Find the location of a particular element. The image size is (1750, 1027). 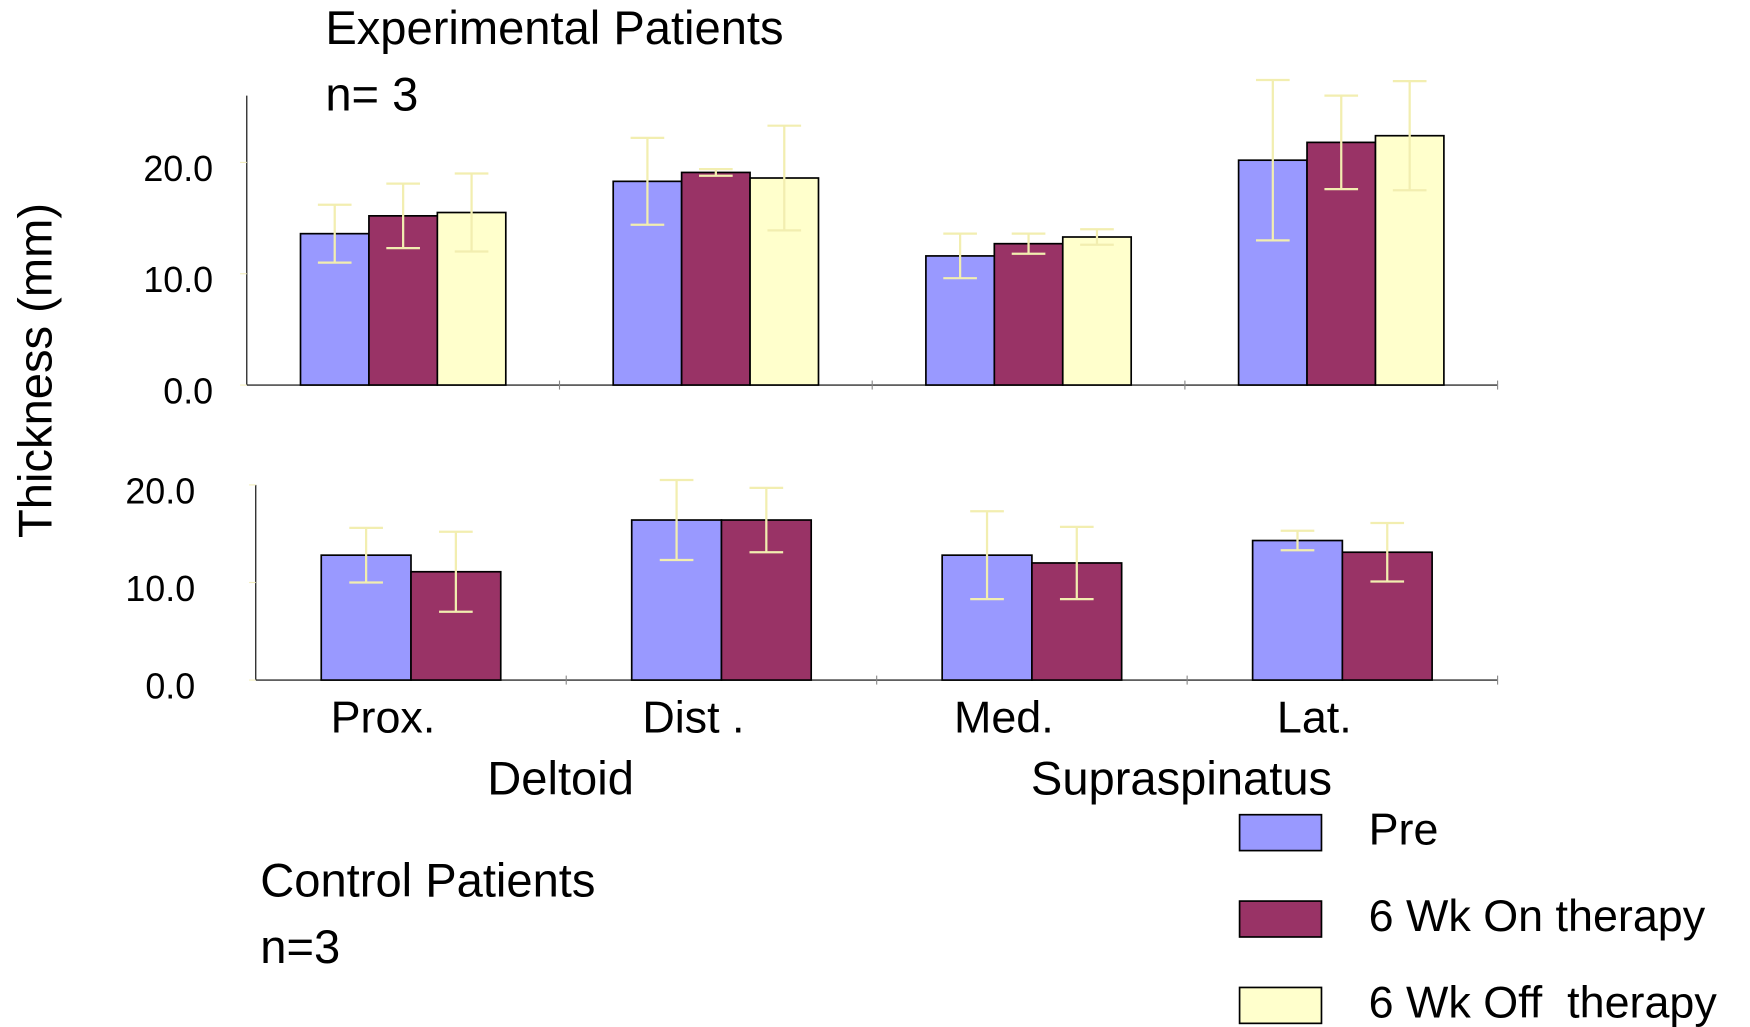

legend-label: 6 Wk Off therapy is located at coordinates (1543, 1001).